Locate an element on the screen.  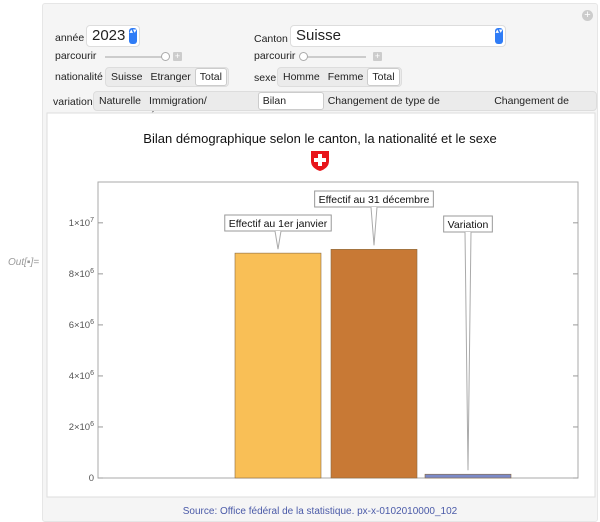
canton-slider is located at coordinates (332, 56).